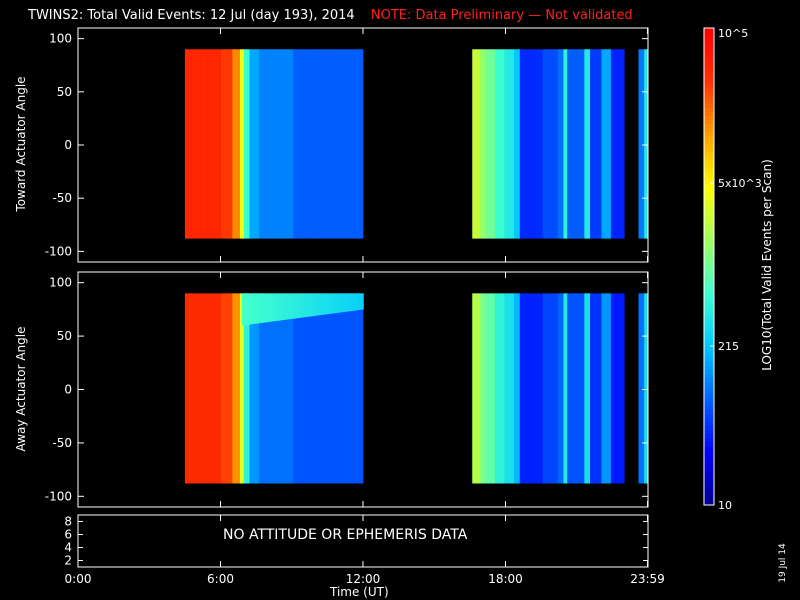  What do you see at coordinates (68, 561) in the screenshot?
I see `y-tick-label: 2` at bounding box center [68, 561].